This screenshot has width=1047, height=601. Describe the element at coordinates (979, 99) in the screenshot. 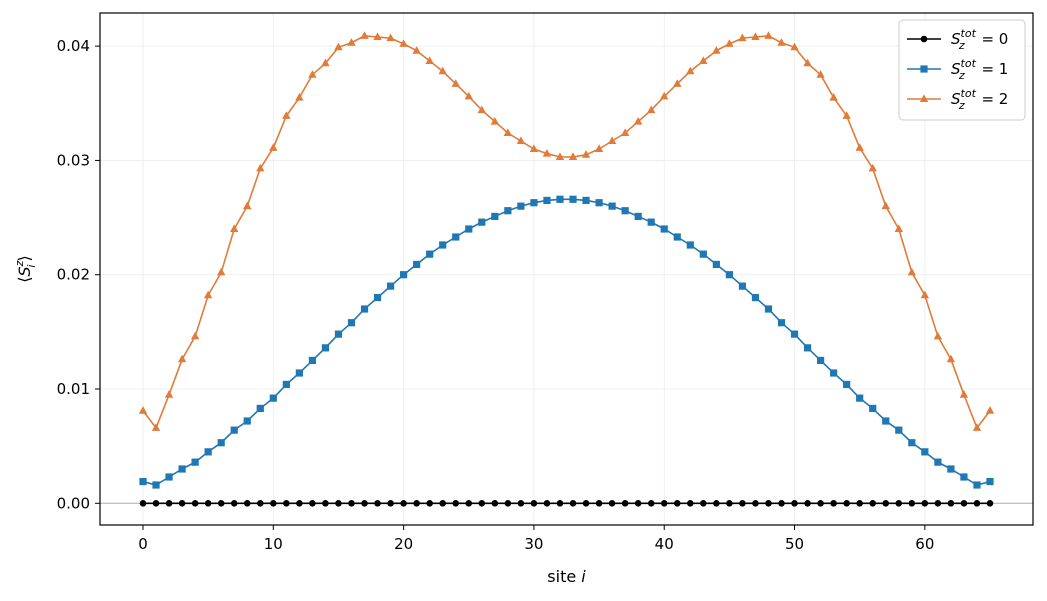

I see `legend-entry-2: Stot z = 2` at that location.